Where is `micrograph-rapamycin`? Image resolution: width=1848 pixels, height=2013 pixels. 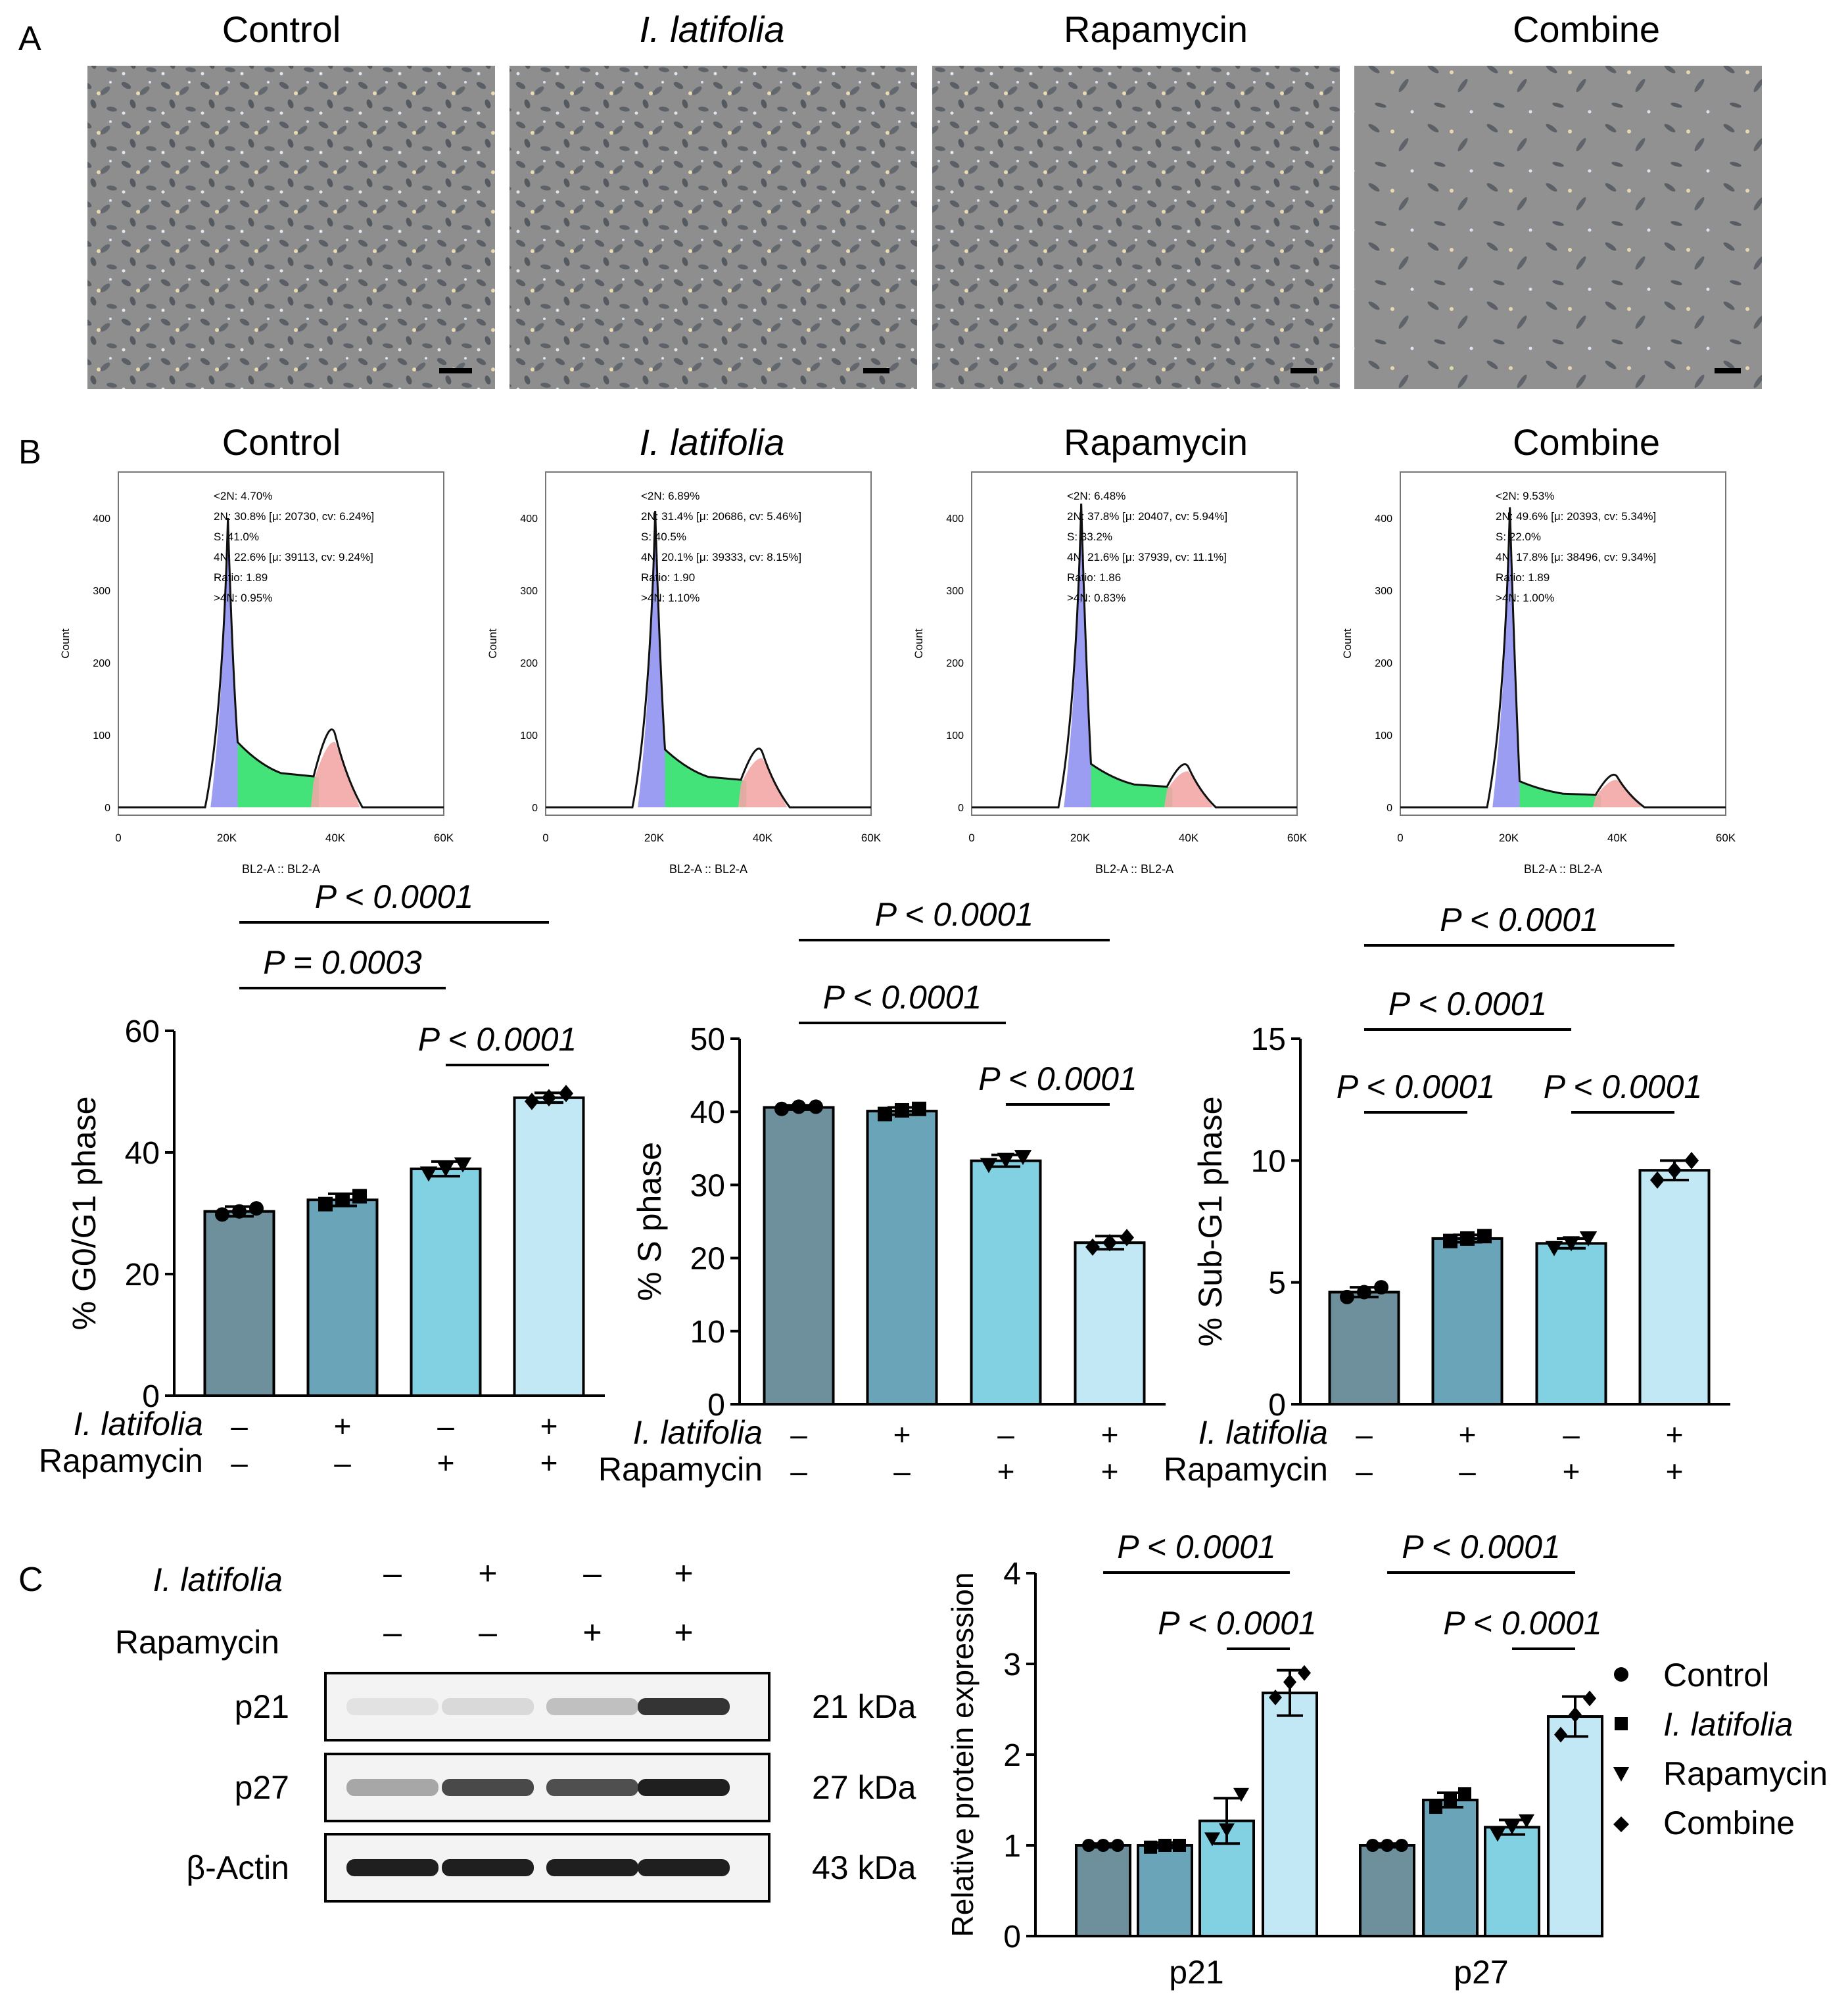 micrograph-rapamycin is located at coordinates (1136, 227).